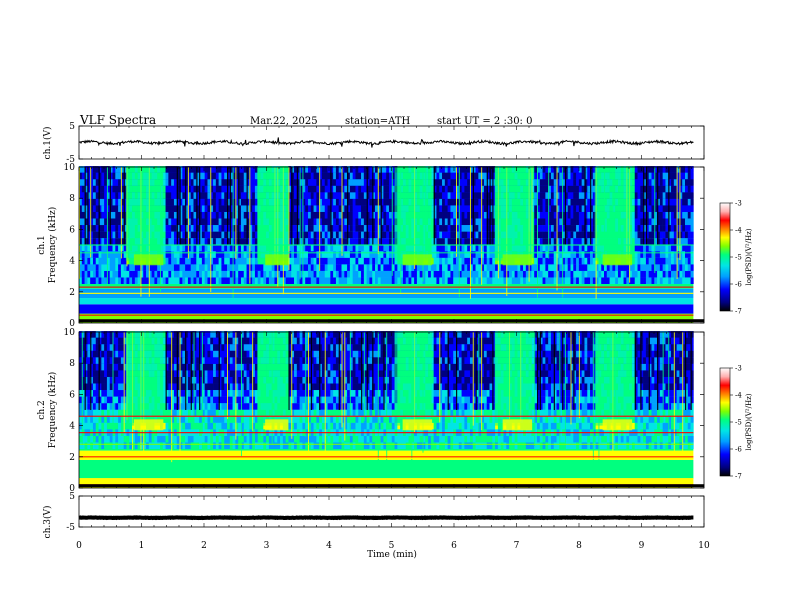 The width and height of the screenshot is (792, 612). Describe the element at coordinates (579, 546) in the screenshot. I see `x-tick-label: 8` at that location.